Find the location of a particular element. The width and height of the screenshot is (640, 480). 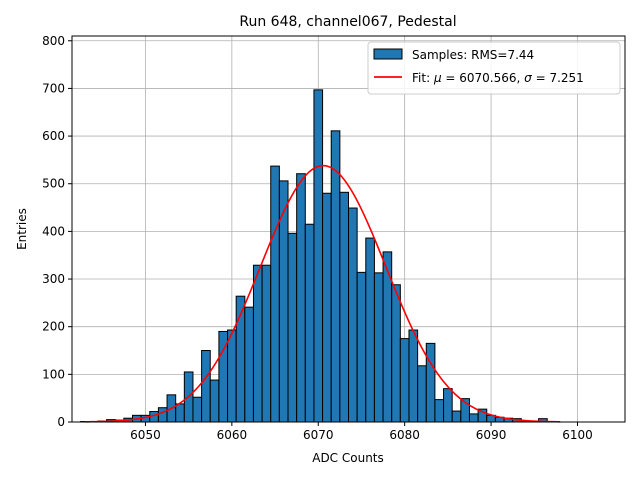

legend-samples-label: Samples: RMS=7.44 is located at coordinates (473, 55).